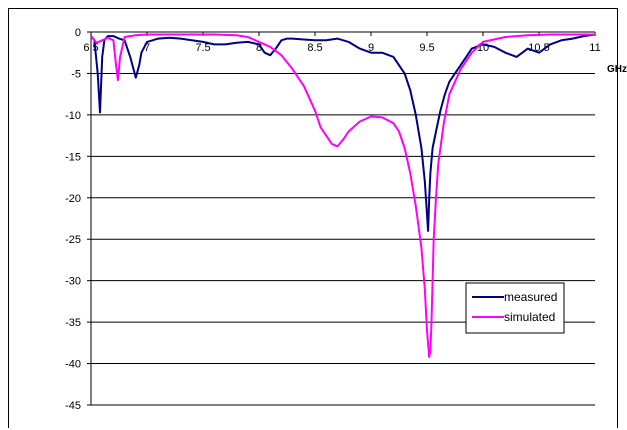  Describe the element at coordinates (259, 48) in the screenshot. I see `x-tick-label: 8` at that location.